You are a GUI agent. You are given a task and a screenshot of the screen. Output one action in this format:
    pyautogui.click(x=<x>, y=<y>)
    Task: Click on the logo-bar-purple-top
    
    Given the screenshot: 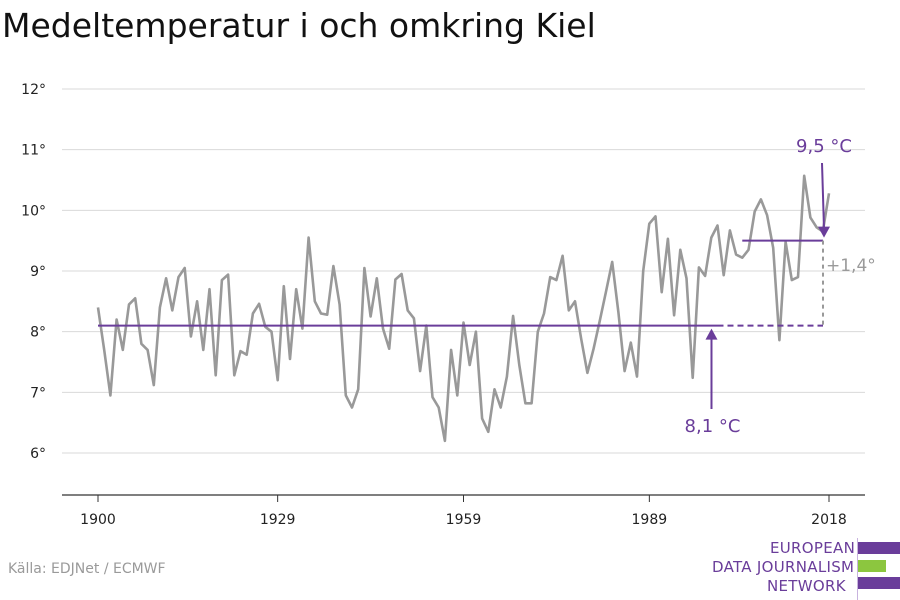 What is the action you would take?
    pyautogui.click(x=879, y=548)
    